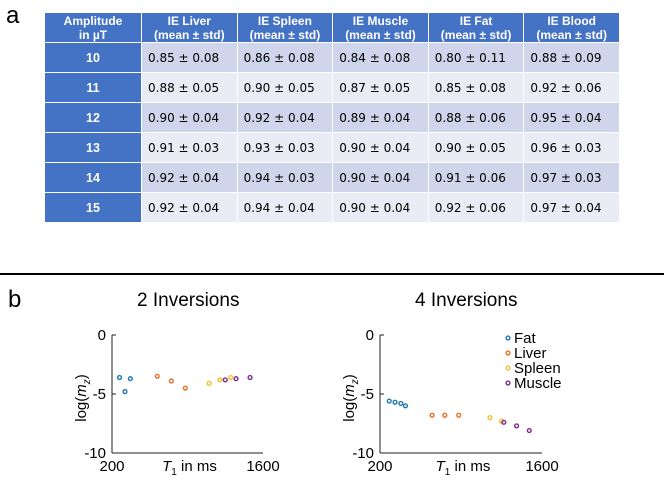 This screenshot has height=491, width=664. What do you see at coordinates (379, 466) in the screenshot?
I see `c1-x-tick-label: 200` at bounding box center [379, 466].